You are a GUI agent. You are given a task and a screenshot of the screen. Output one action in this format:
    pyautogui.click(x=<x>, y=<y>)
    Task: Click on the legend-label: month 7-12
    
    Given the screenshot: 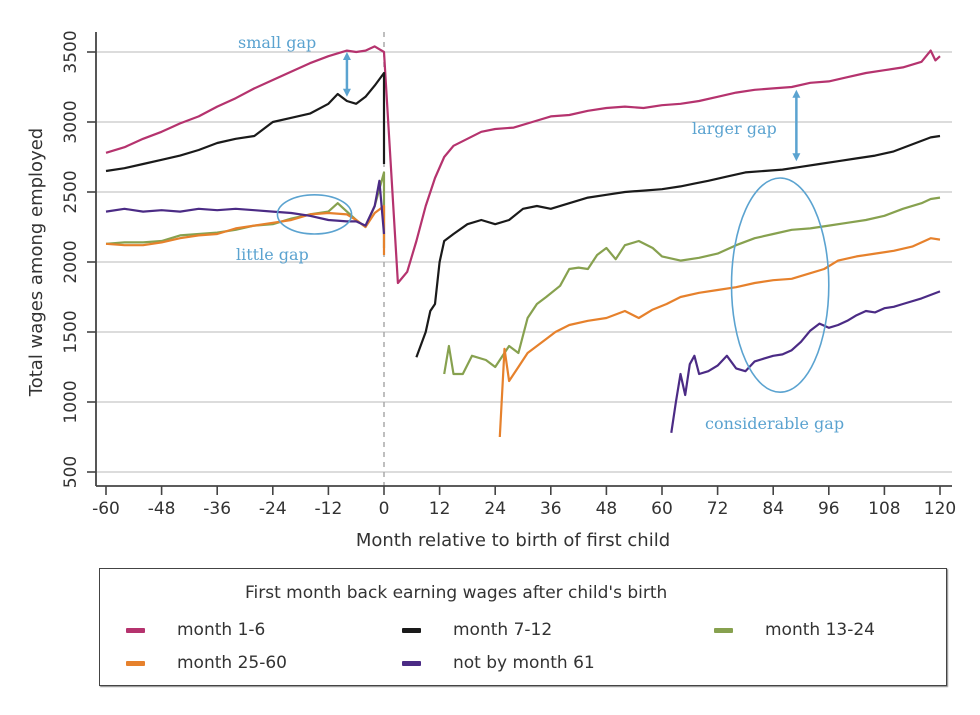 What is the action you would take?
    pyautogui.click(x=503, y=630)
    